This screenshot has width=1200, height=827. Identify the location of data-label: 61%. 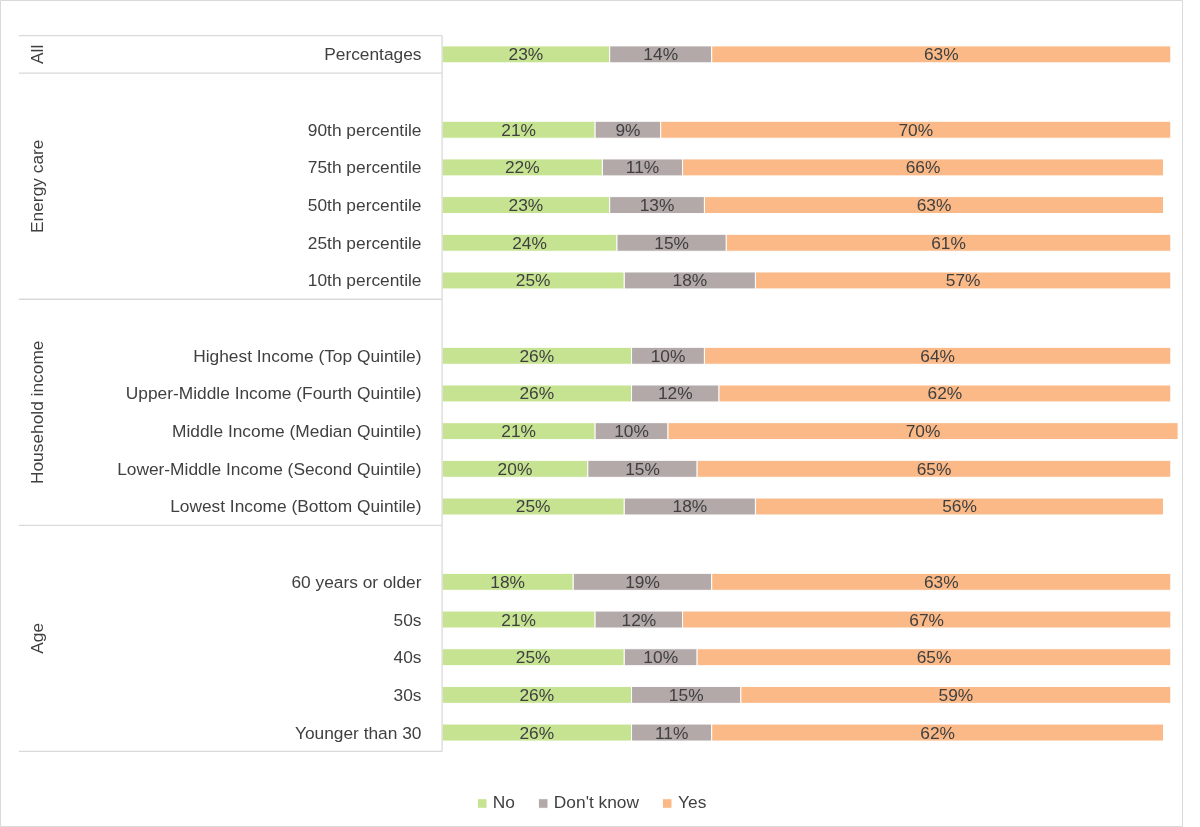
(948, 242).